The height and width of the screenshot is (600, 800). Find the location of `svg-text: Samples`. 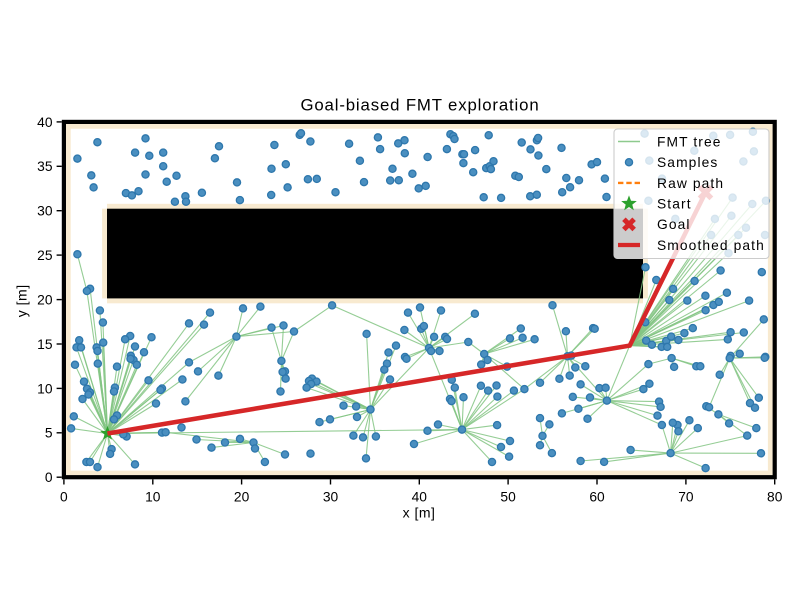

svg-text: Samples is located at coordinates (687, 162).